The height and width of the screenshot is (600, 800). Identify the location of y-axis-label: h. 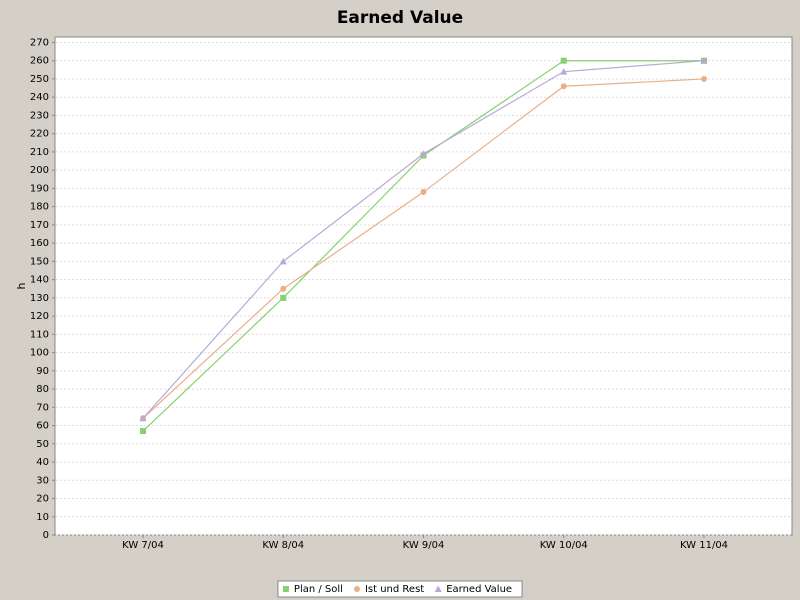
(21, 285).